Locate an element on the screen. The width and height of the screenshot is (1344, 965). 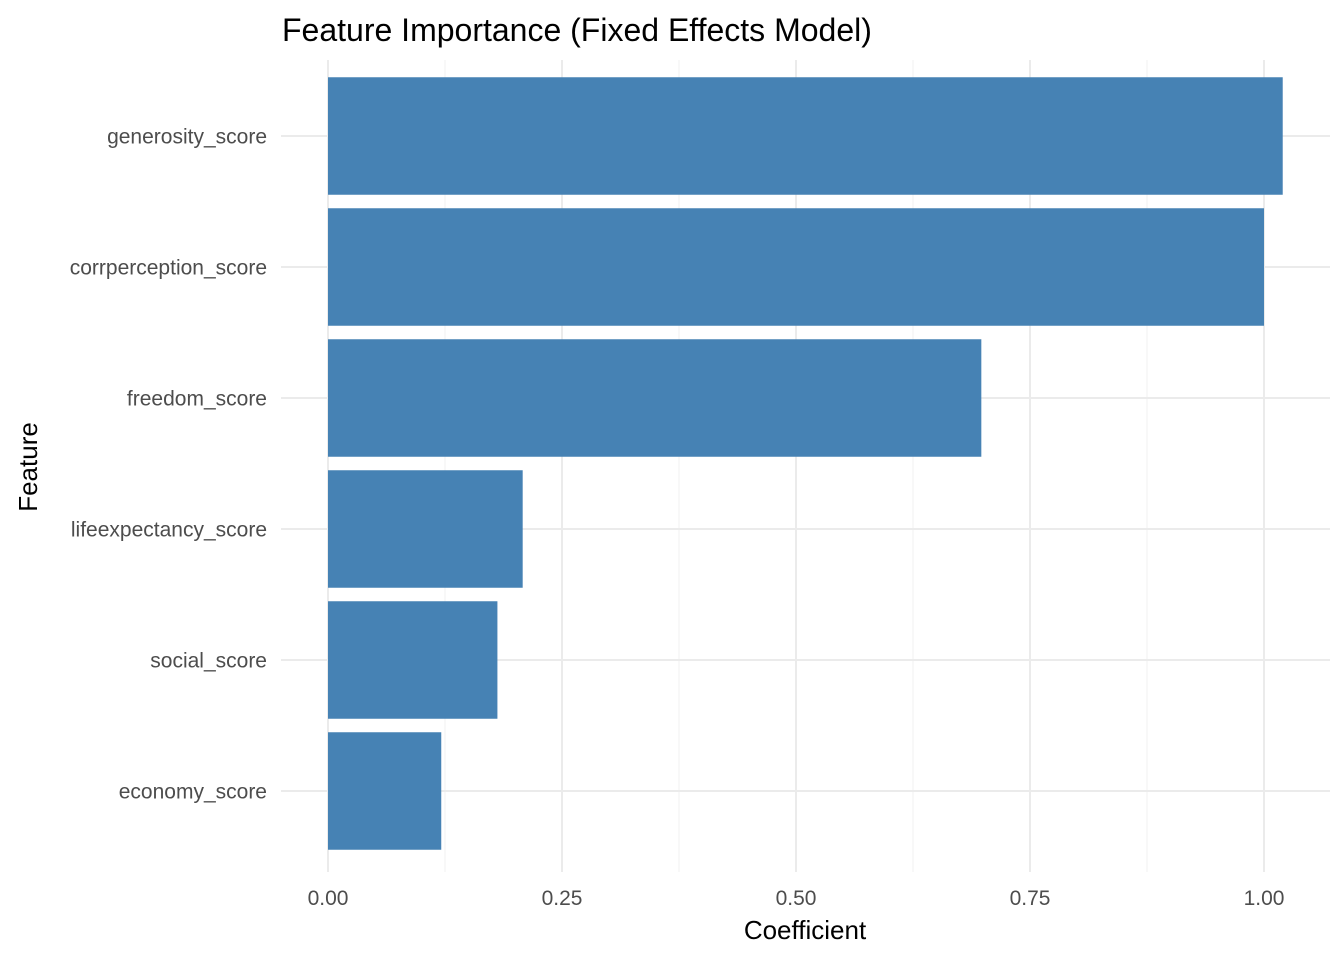
y-tick-label: freedom_score is located at coordinates (197, 399).